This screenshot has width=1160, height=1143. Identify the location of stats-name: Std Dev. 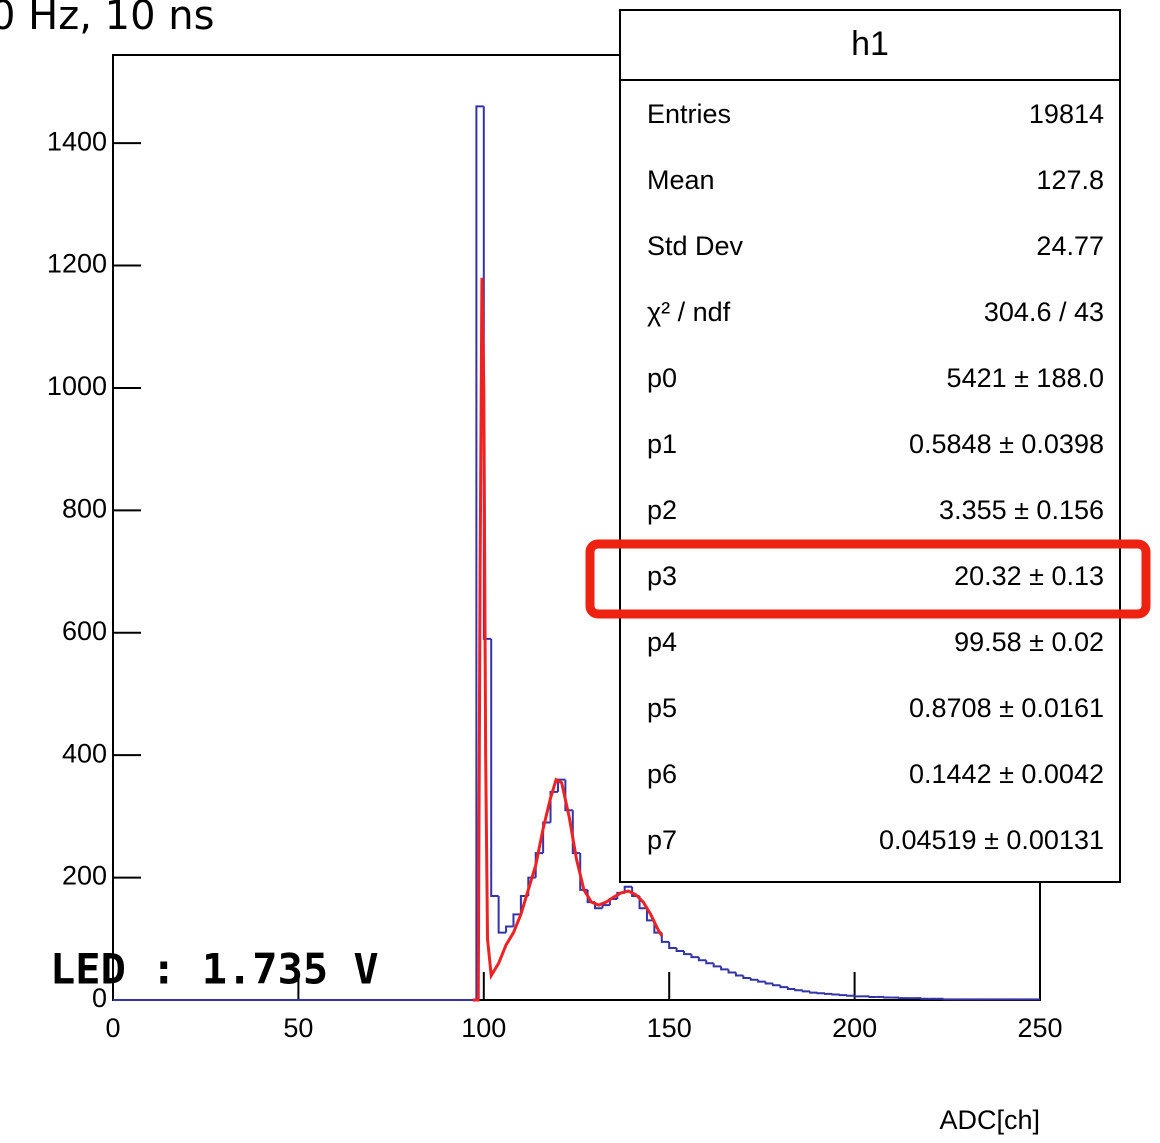
(695, 246).